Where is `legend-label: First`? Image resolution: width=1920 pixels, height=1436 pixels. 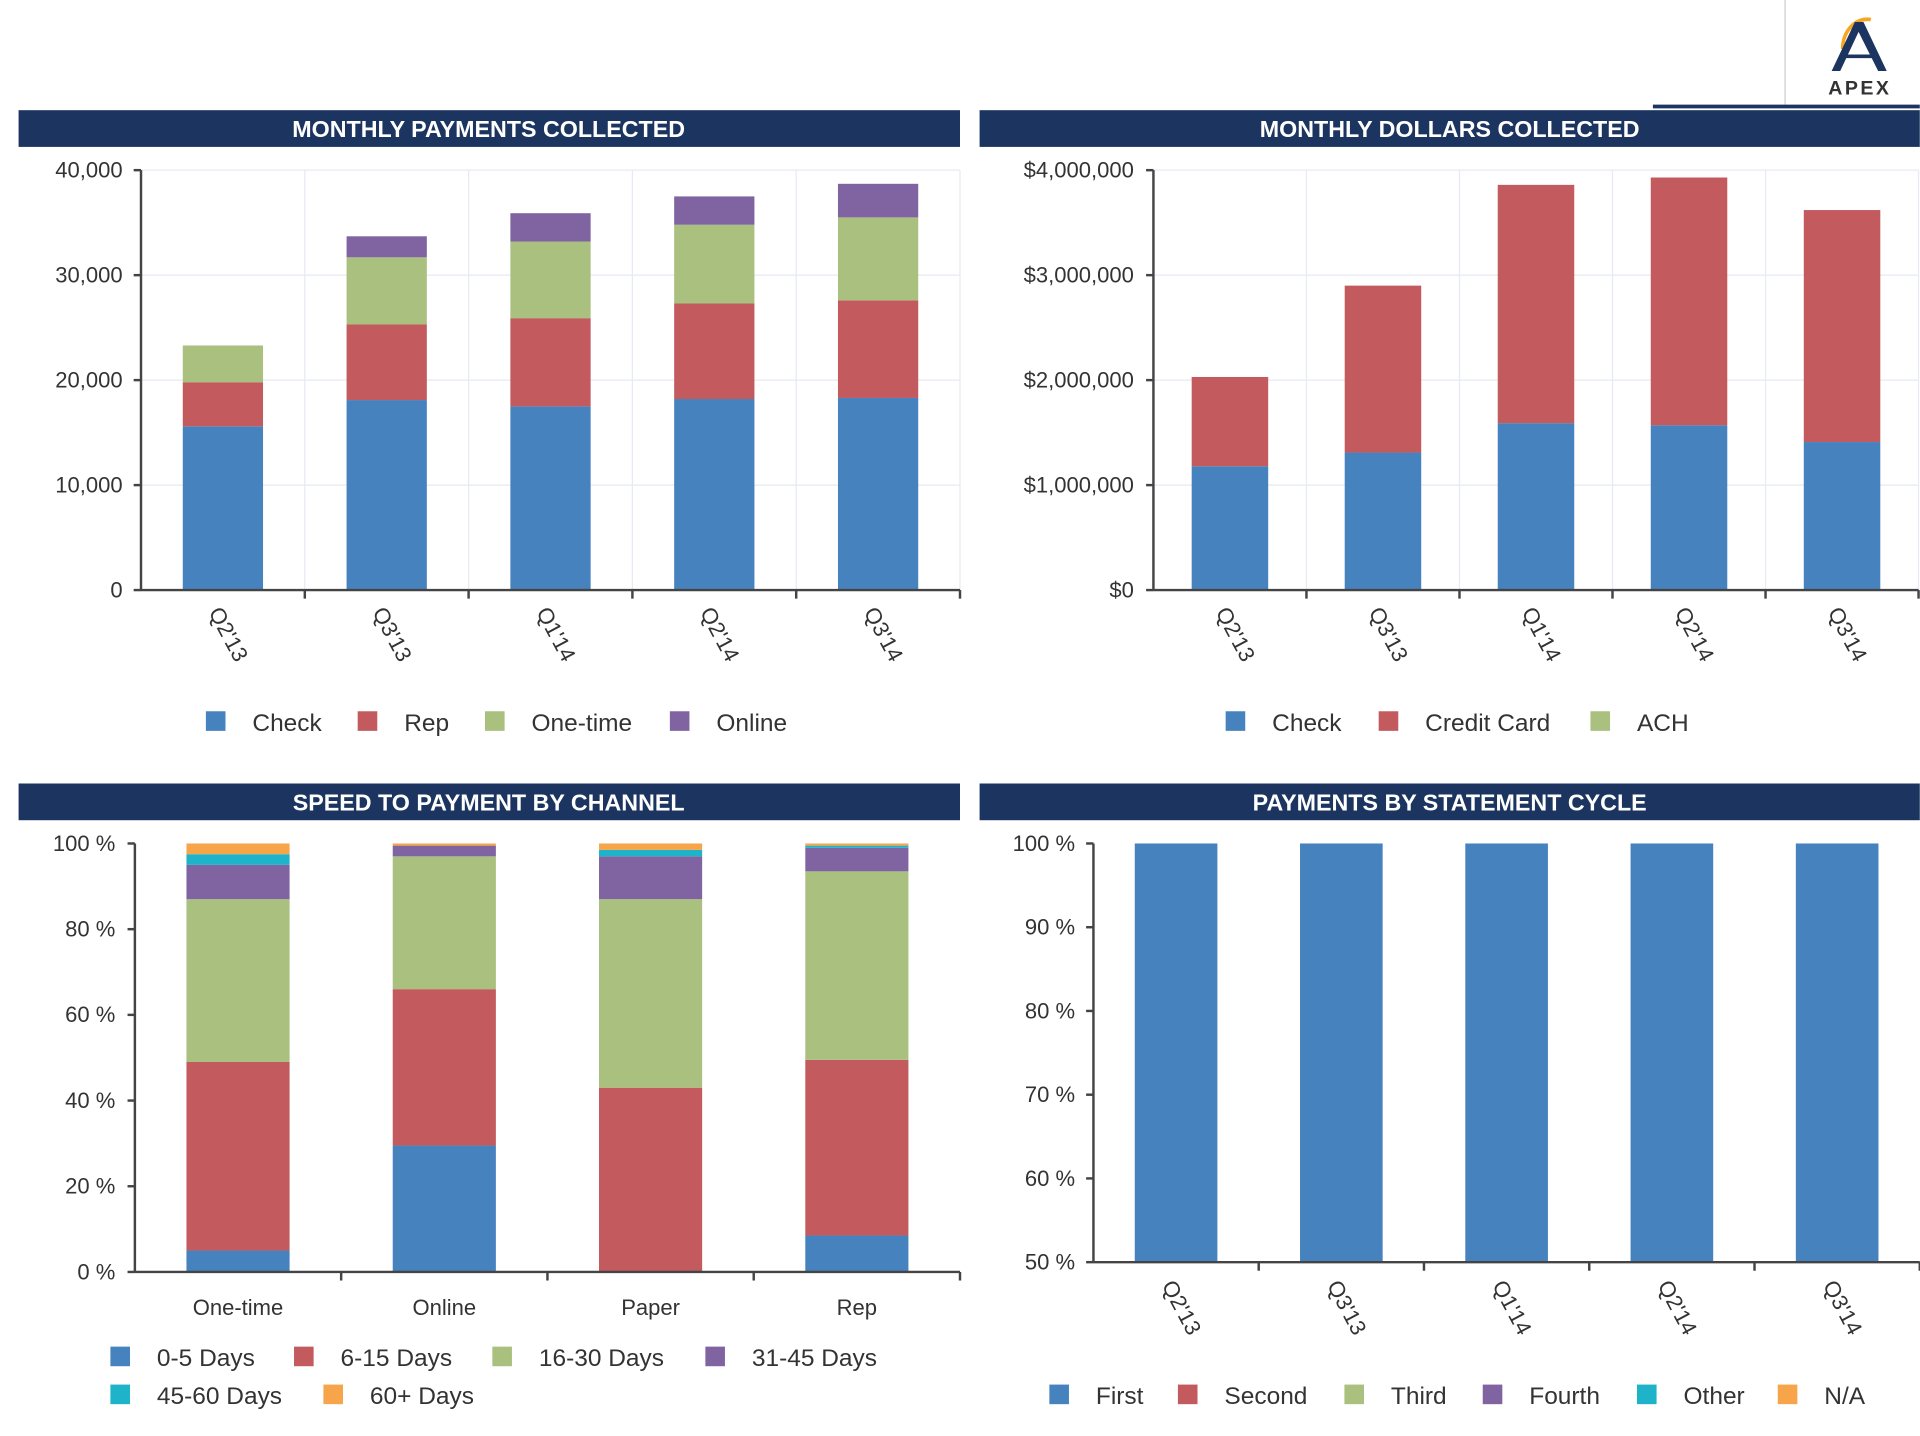
legend-label: First is located at coordinates (1120, 1396).